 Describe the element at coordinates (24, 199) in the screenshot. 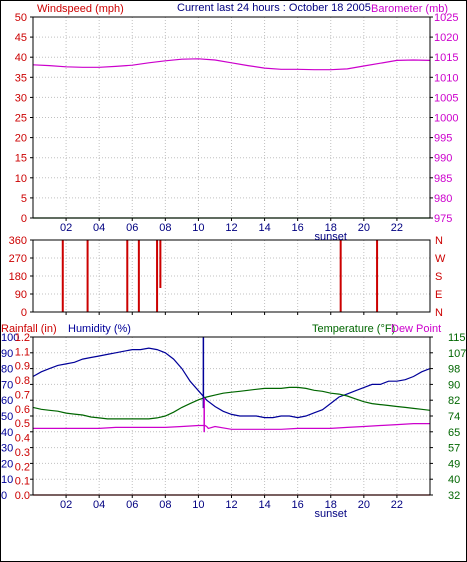

I see `windspeed-tick-label: 5` at that location.